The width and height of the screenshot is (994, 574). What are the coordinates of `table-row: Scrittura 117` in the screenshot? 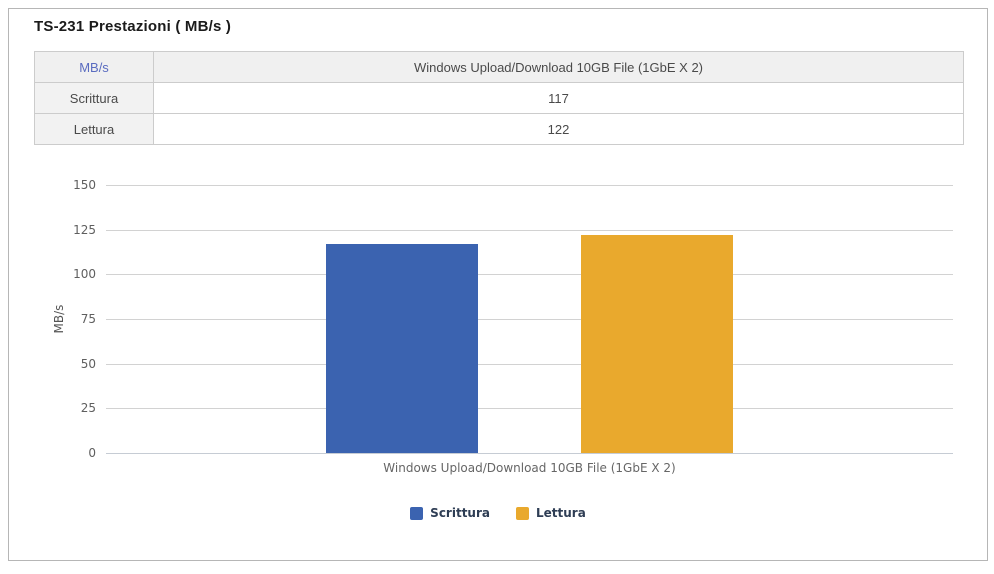 It's located at (499, 98).